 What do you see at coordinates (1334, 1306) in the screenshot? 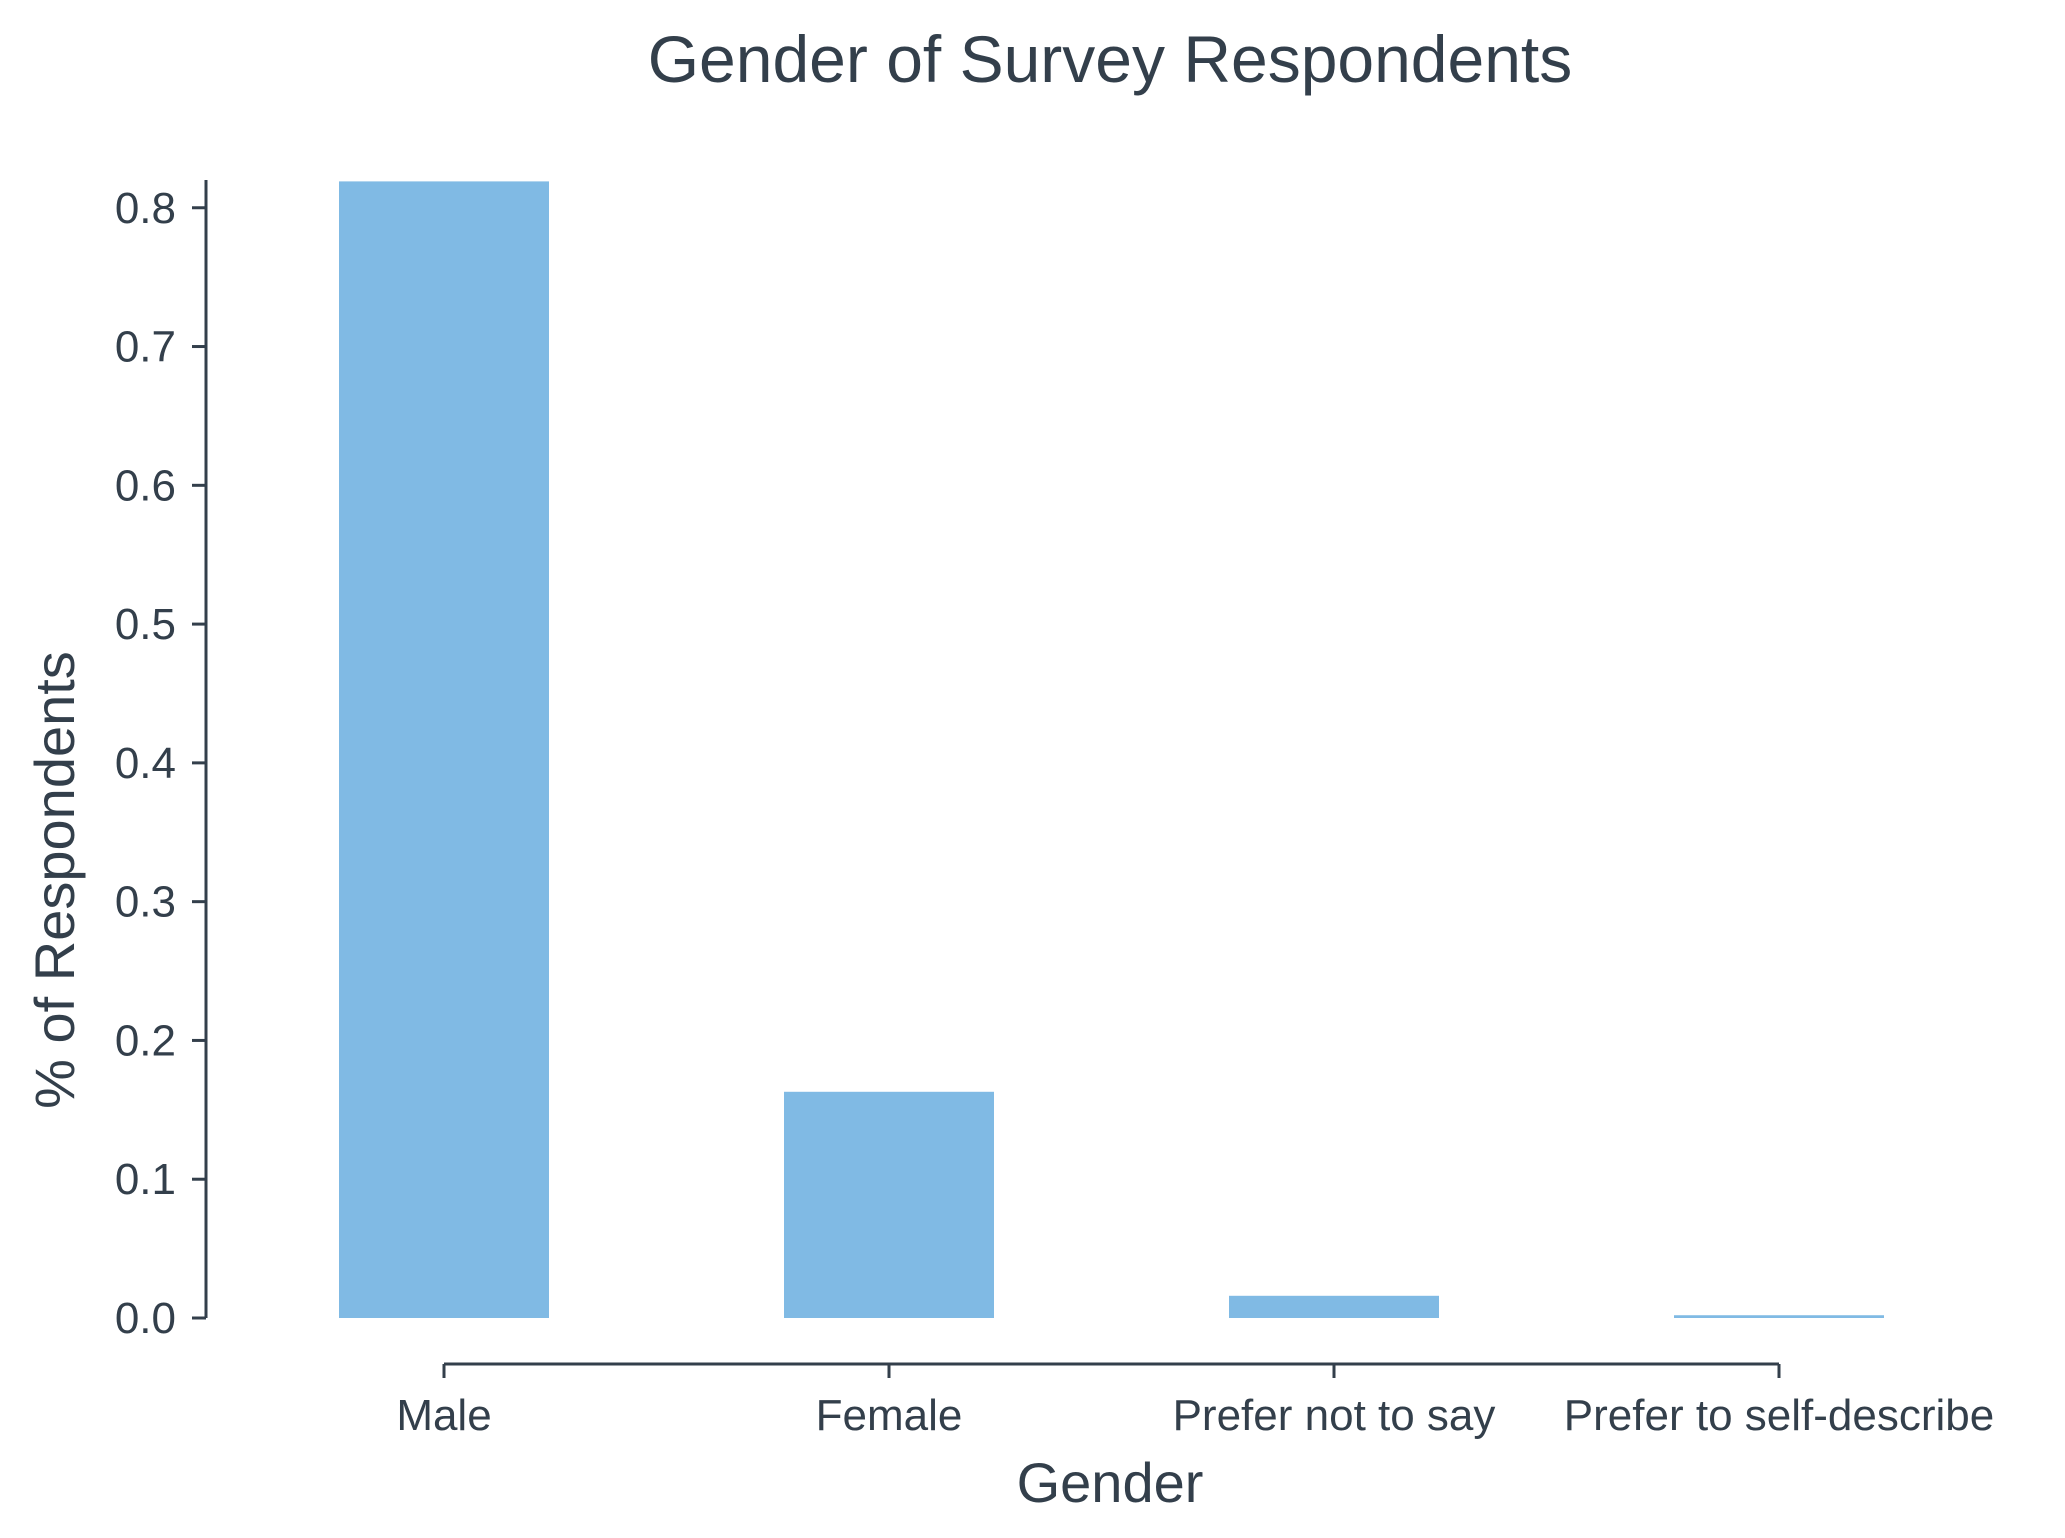
I see `bar-prefer-not-to-say` at bounding box center [1334, 1306].